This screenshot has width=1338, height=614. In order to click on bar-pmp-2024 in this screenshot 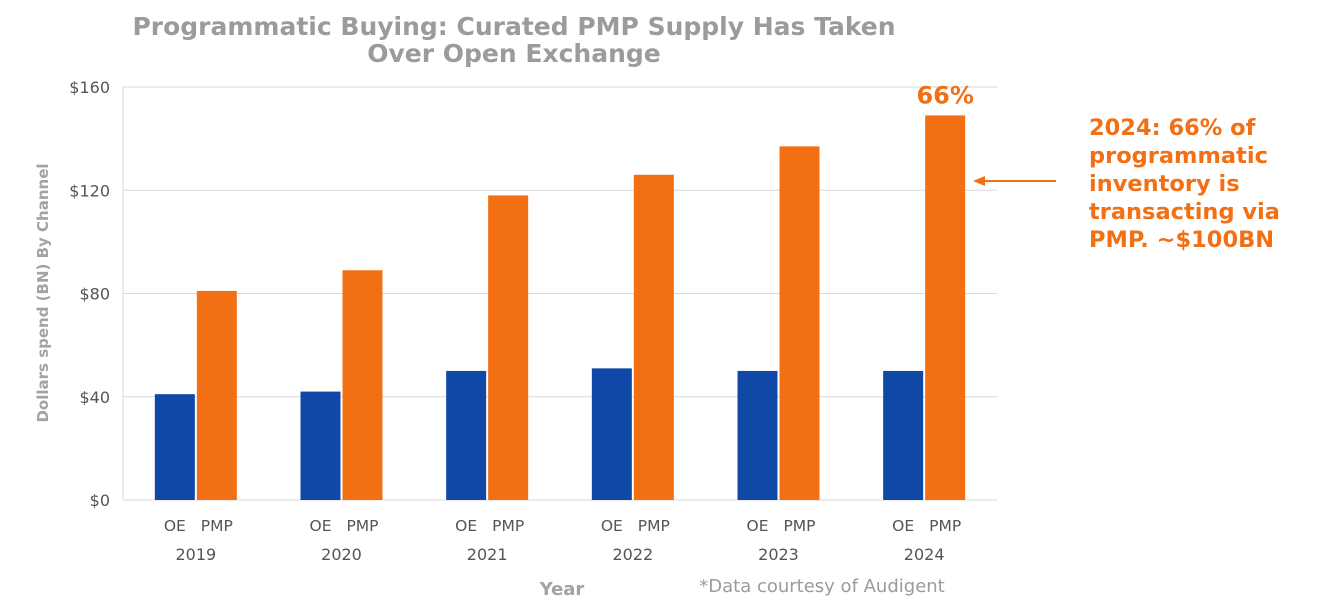, I will do `click(945, 308)`.